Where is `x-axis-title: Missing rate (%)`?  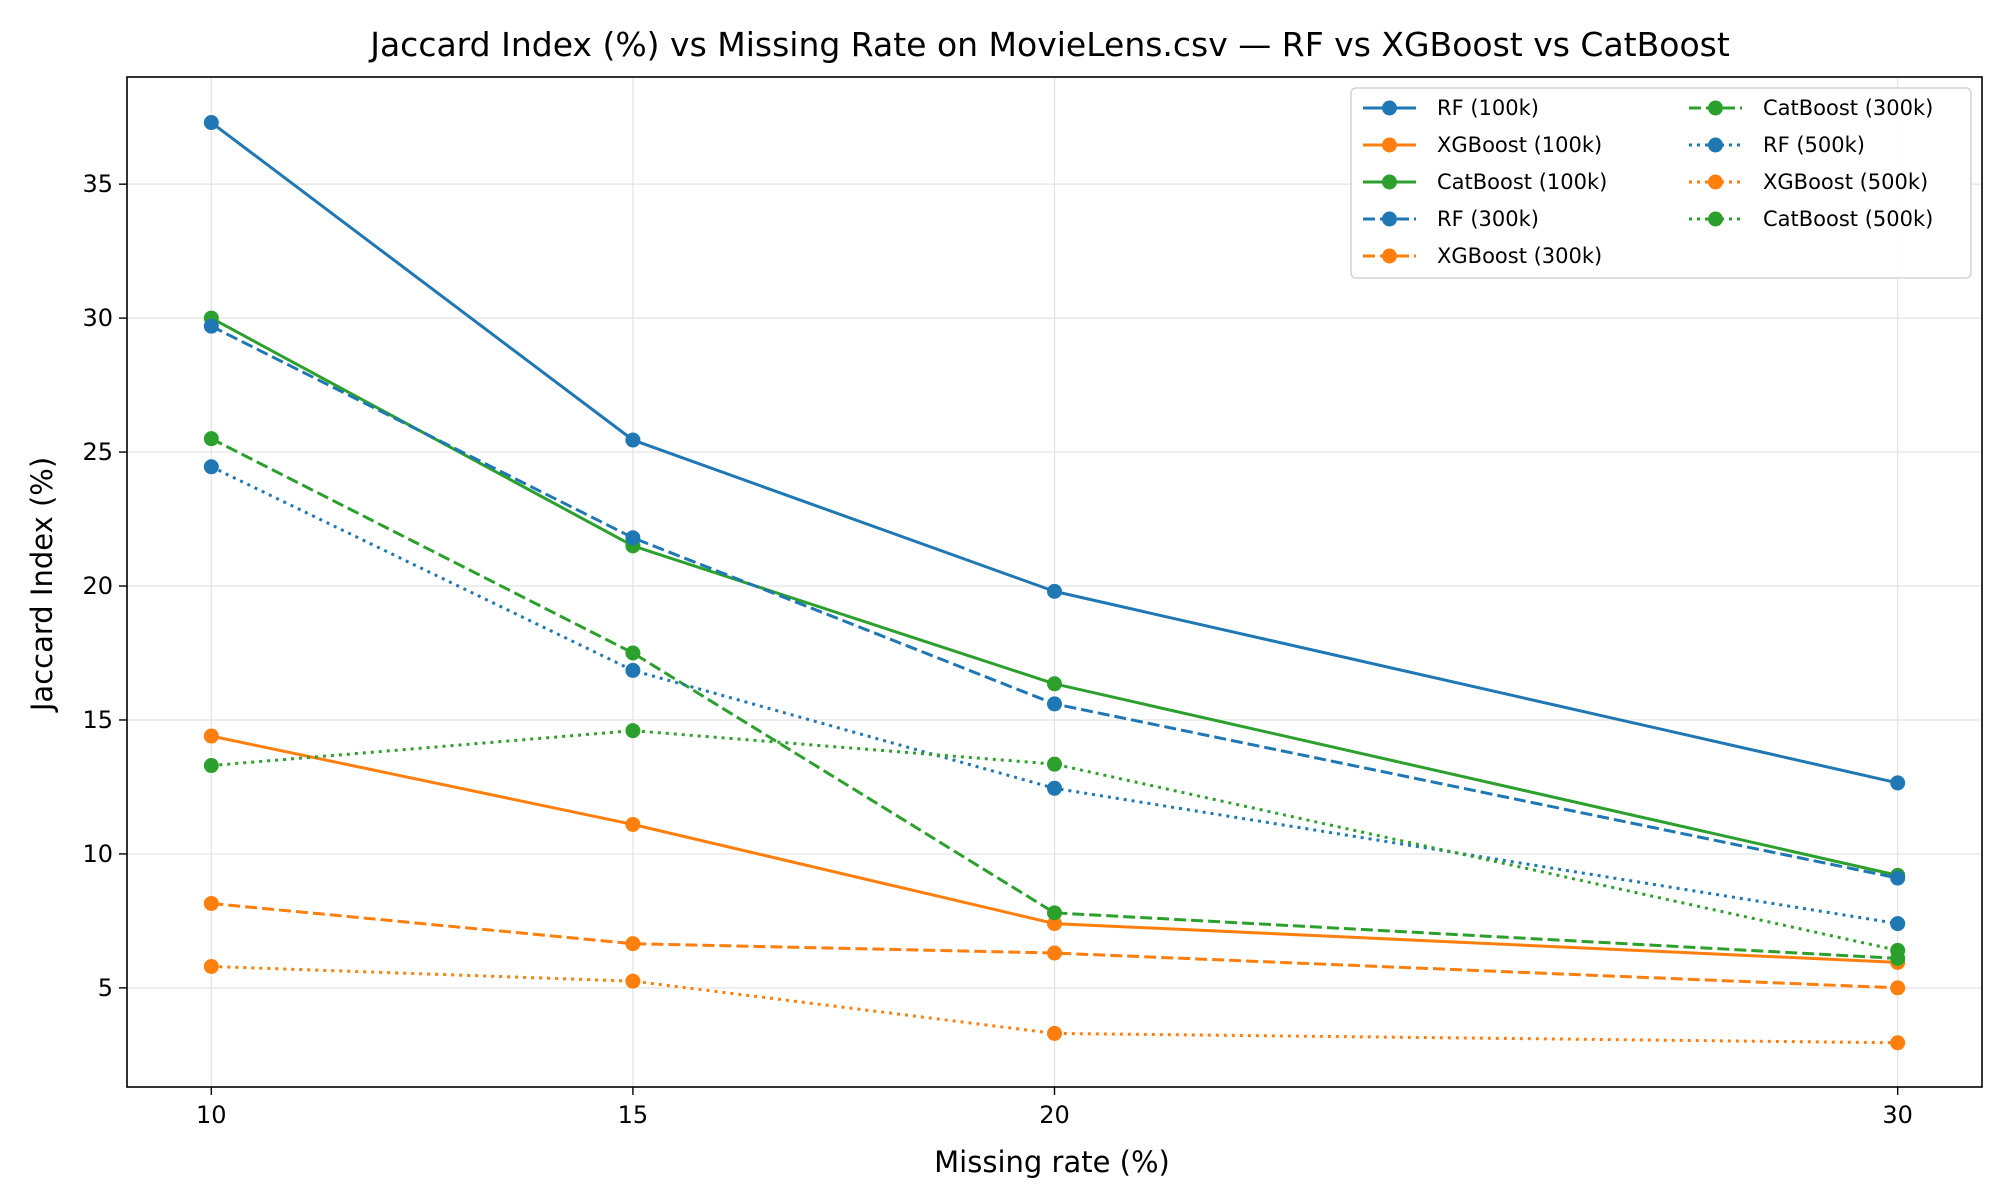
x-axis-title: Missing rate (%) is located at coordinates (1052, 1162).